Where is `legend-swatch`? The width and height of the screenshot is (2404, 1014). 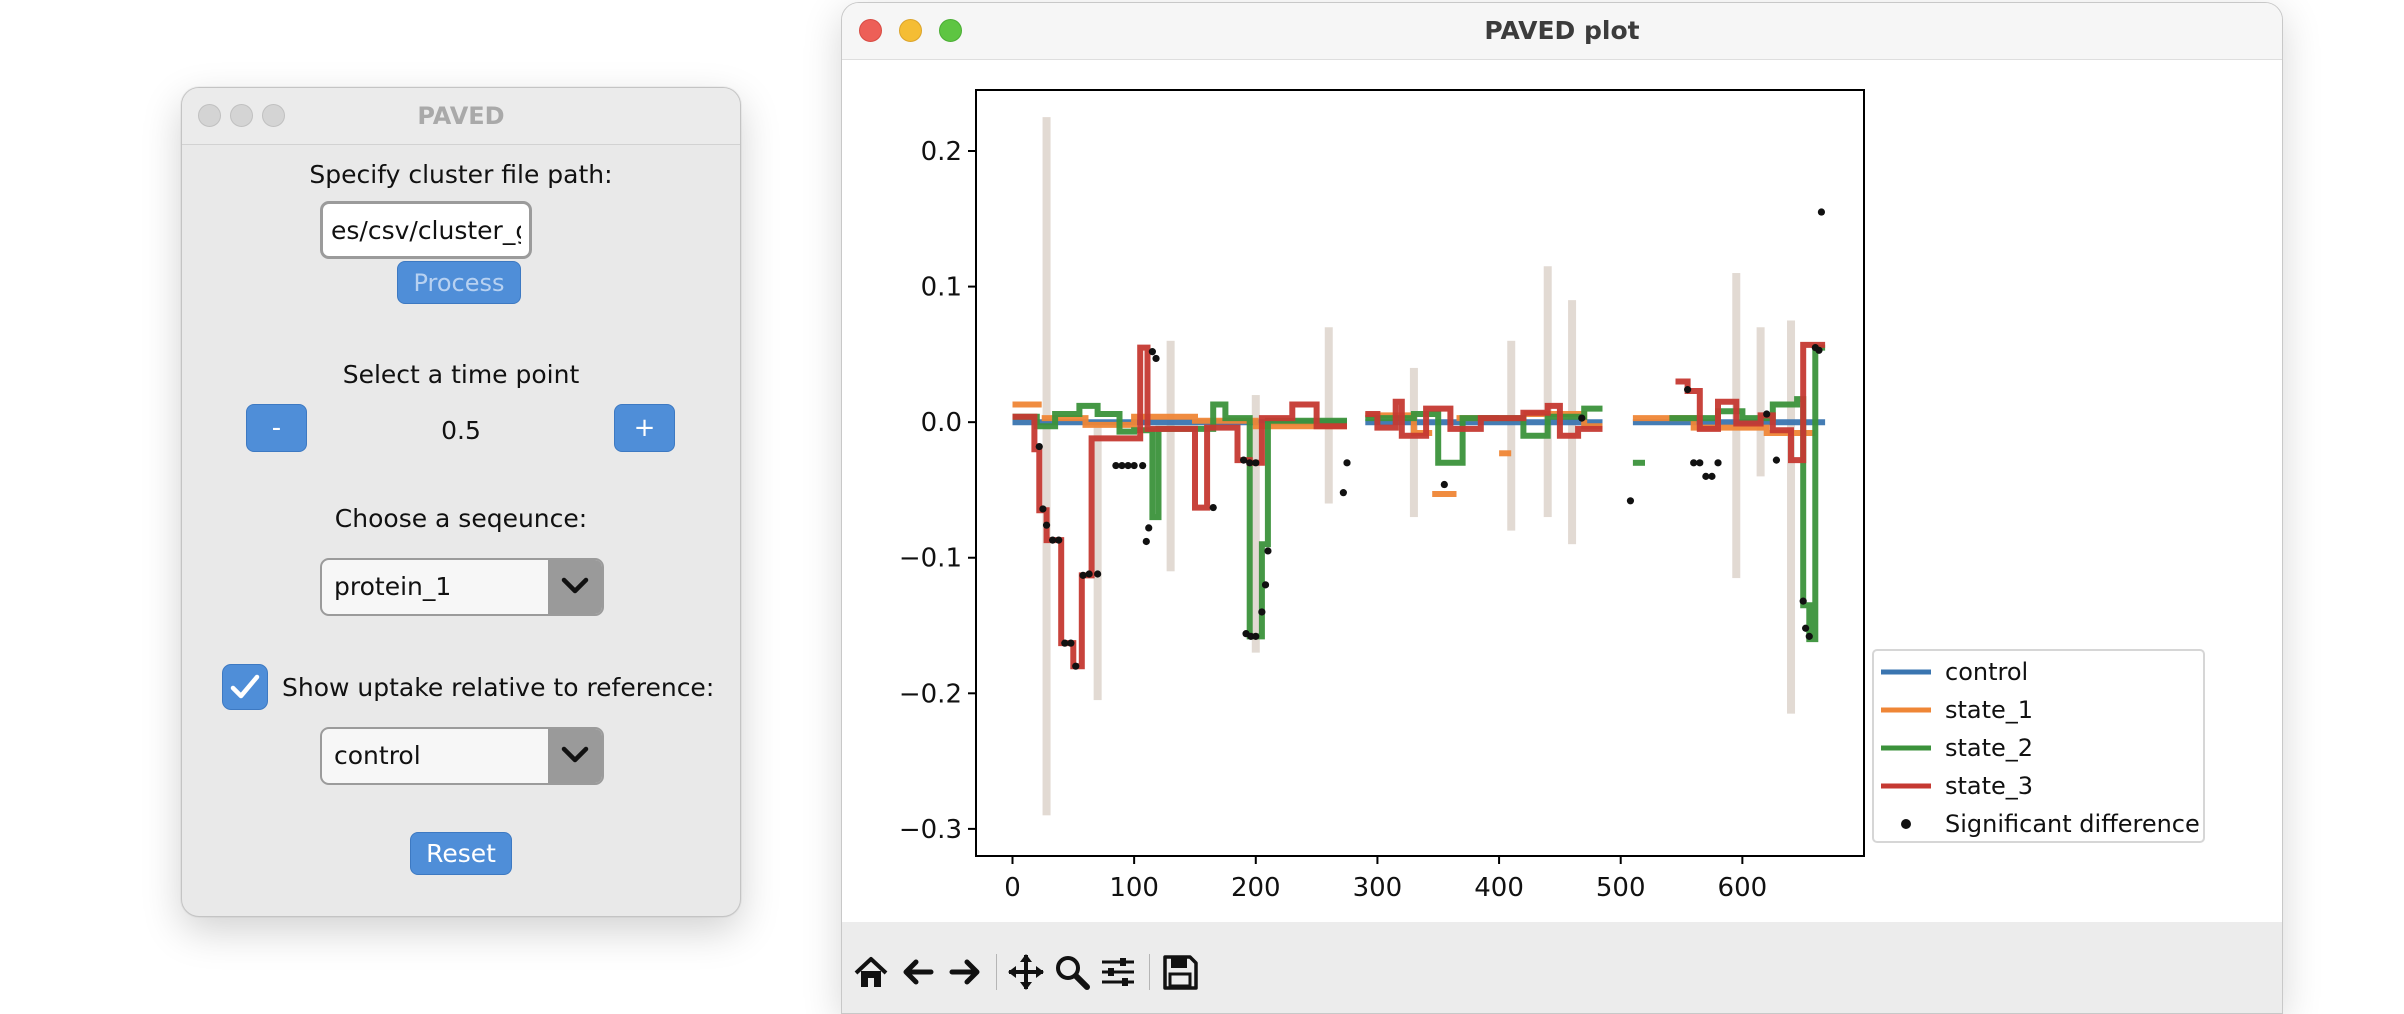 legend-swatch is located at coordinates (1906, 824).